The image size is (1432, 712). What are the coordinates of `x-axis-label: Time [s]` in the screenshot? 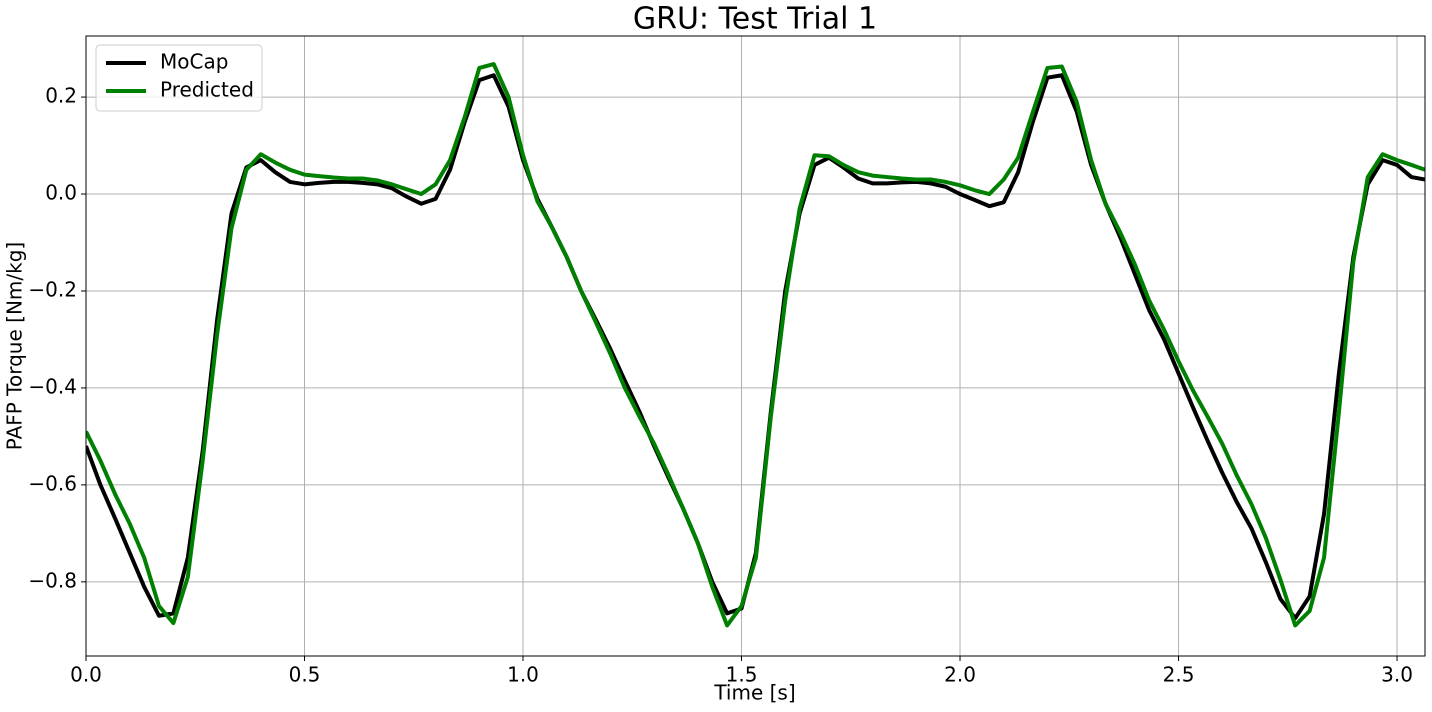 It's located at (754, 693).